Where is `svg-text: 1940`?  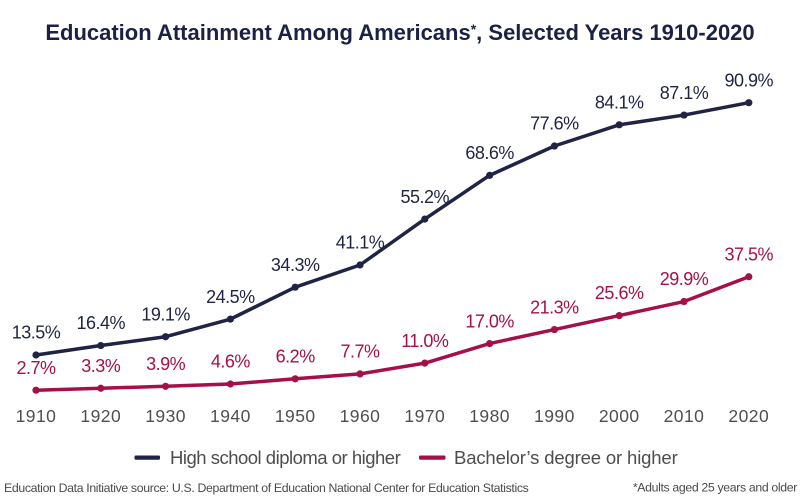 svg-text: 1940 is located at coordinates (230, 416).